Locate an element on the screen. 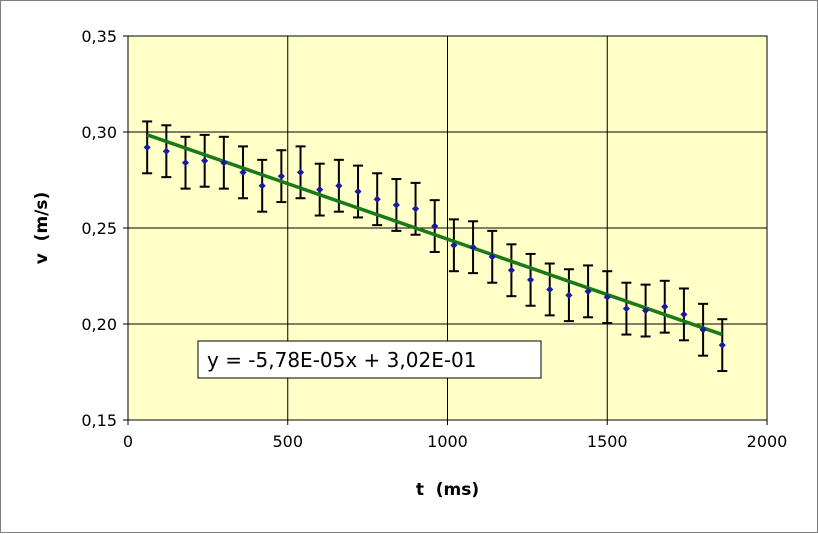 Image resolution: width=818 pixels, height=534 pixels. y-axis-title: v (m/s) is located at coordinates (42, 228).